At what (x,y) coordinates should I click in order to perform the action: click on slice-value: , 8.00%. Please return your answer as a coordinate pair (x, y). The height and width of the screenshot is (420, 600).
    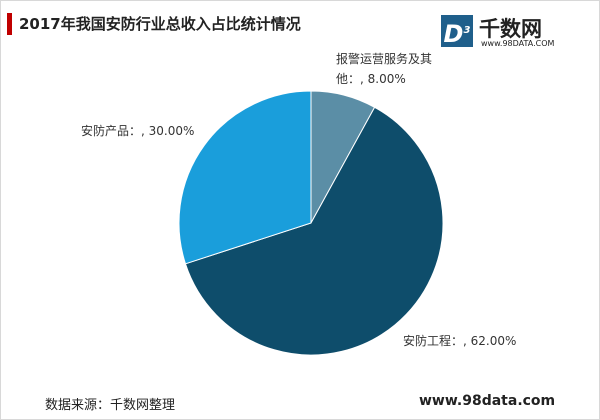
    Looking at the image, I should click on (383, 79).